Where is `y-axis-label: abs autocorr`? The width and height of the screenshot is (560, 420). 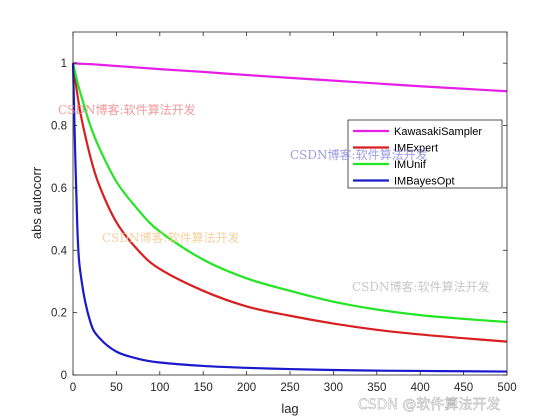 y-axis-label: abs autocorr is located at coordinates (36, 202).